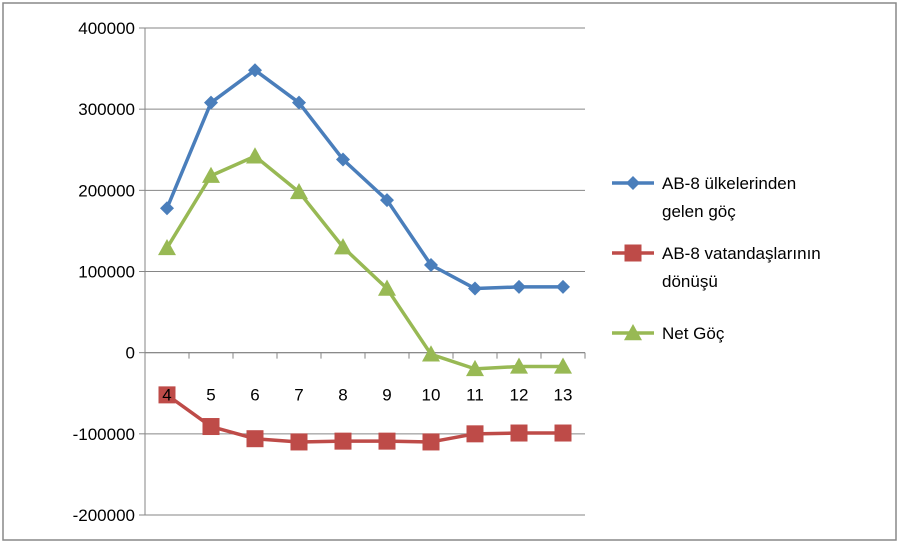  I want to click on y-tick-label: 0, so click(130, 353).